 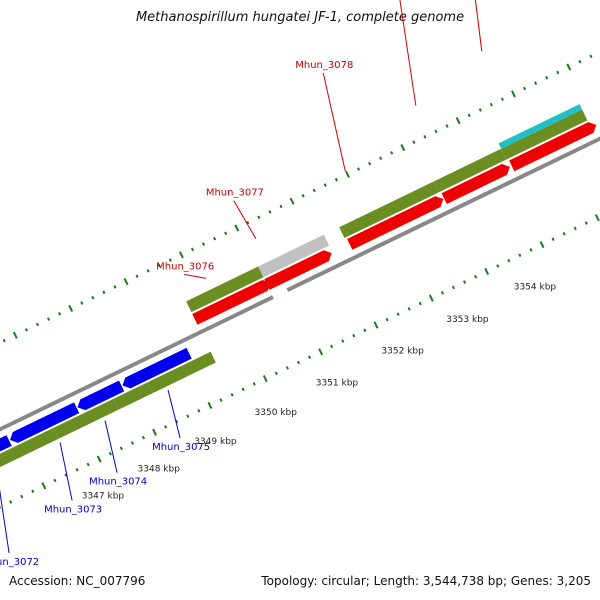 What do you see at coordinates (443, 214) in the screenshot?
I see `backbone-segment` at bounding box center [443, 214].